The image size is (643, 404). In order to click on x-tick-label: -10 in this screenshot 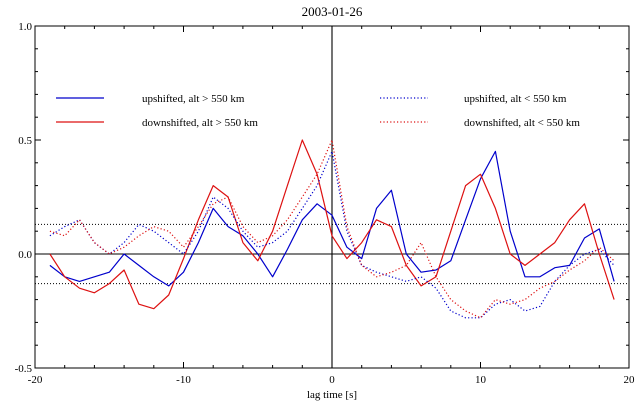, I will do `click(183, 380)`.